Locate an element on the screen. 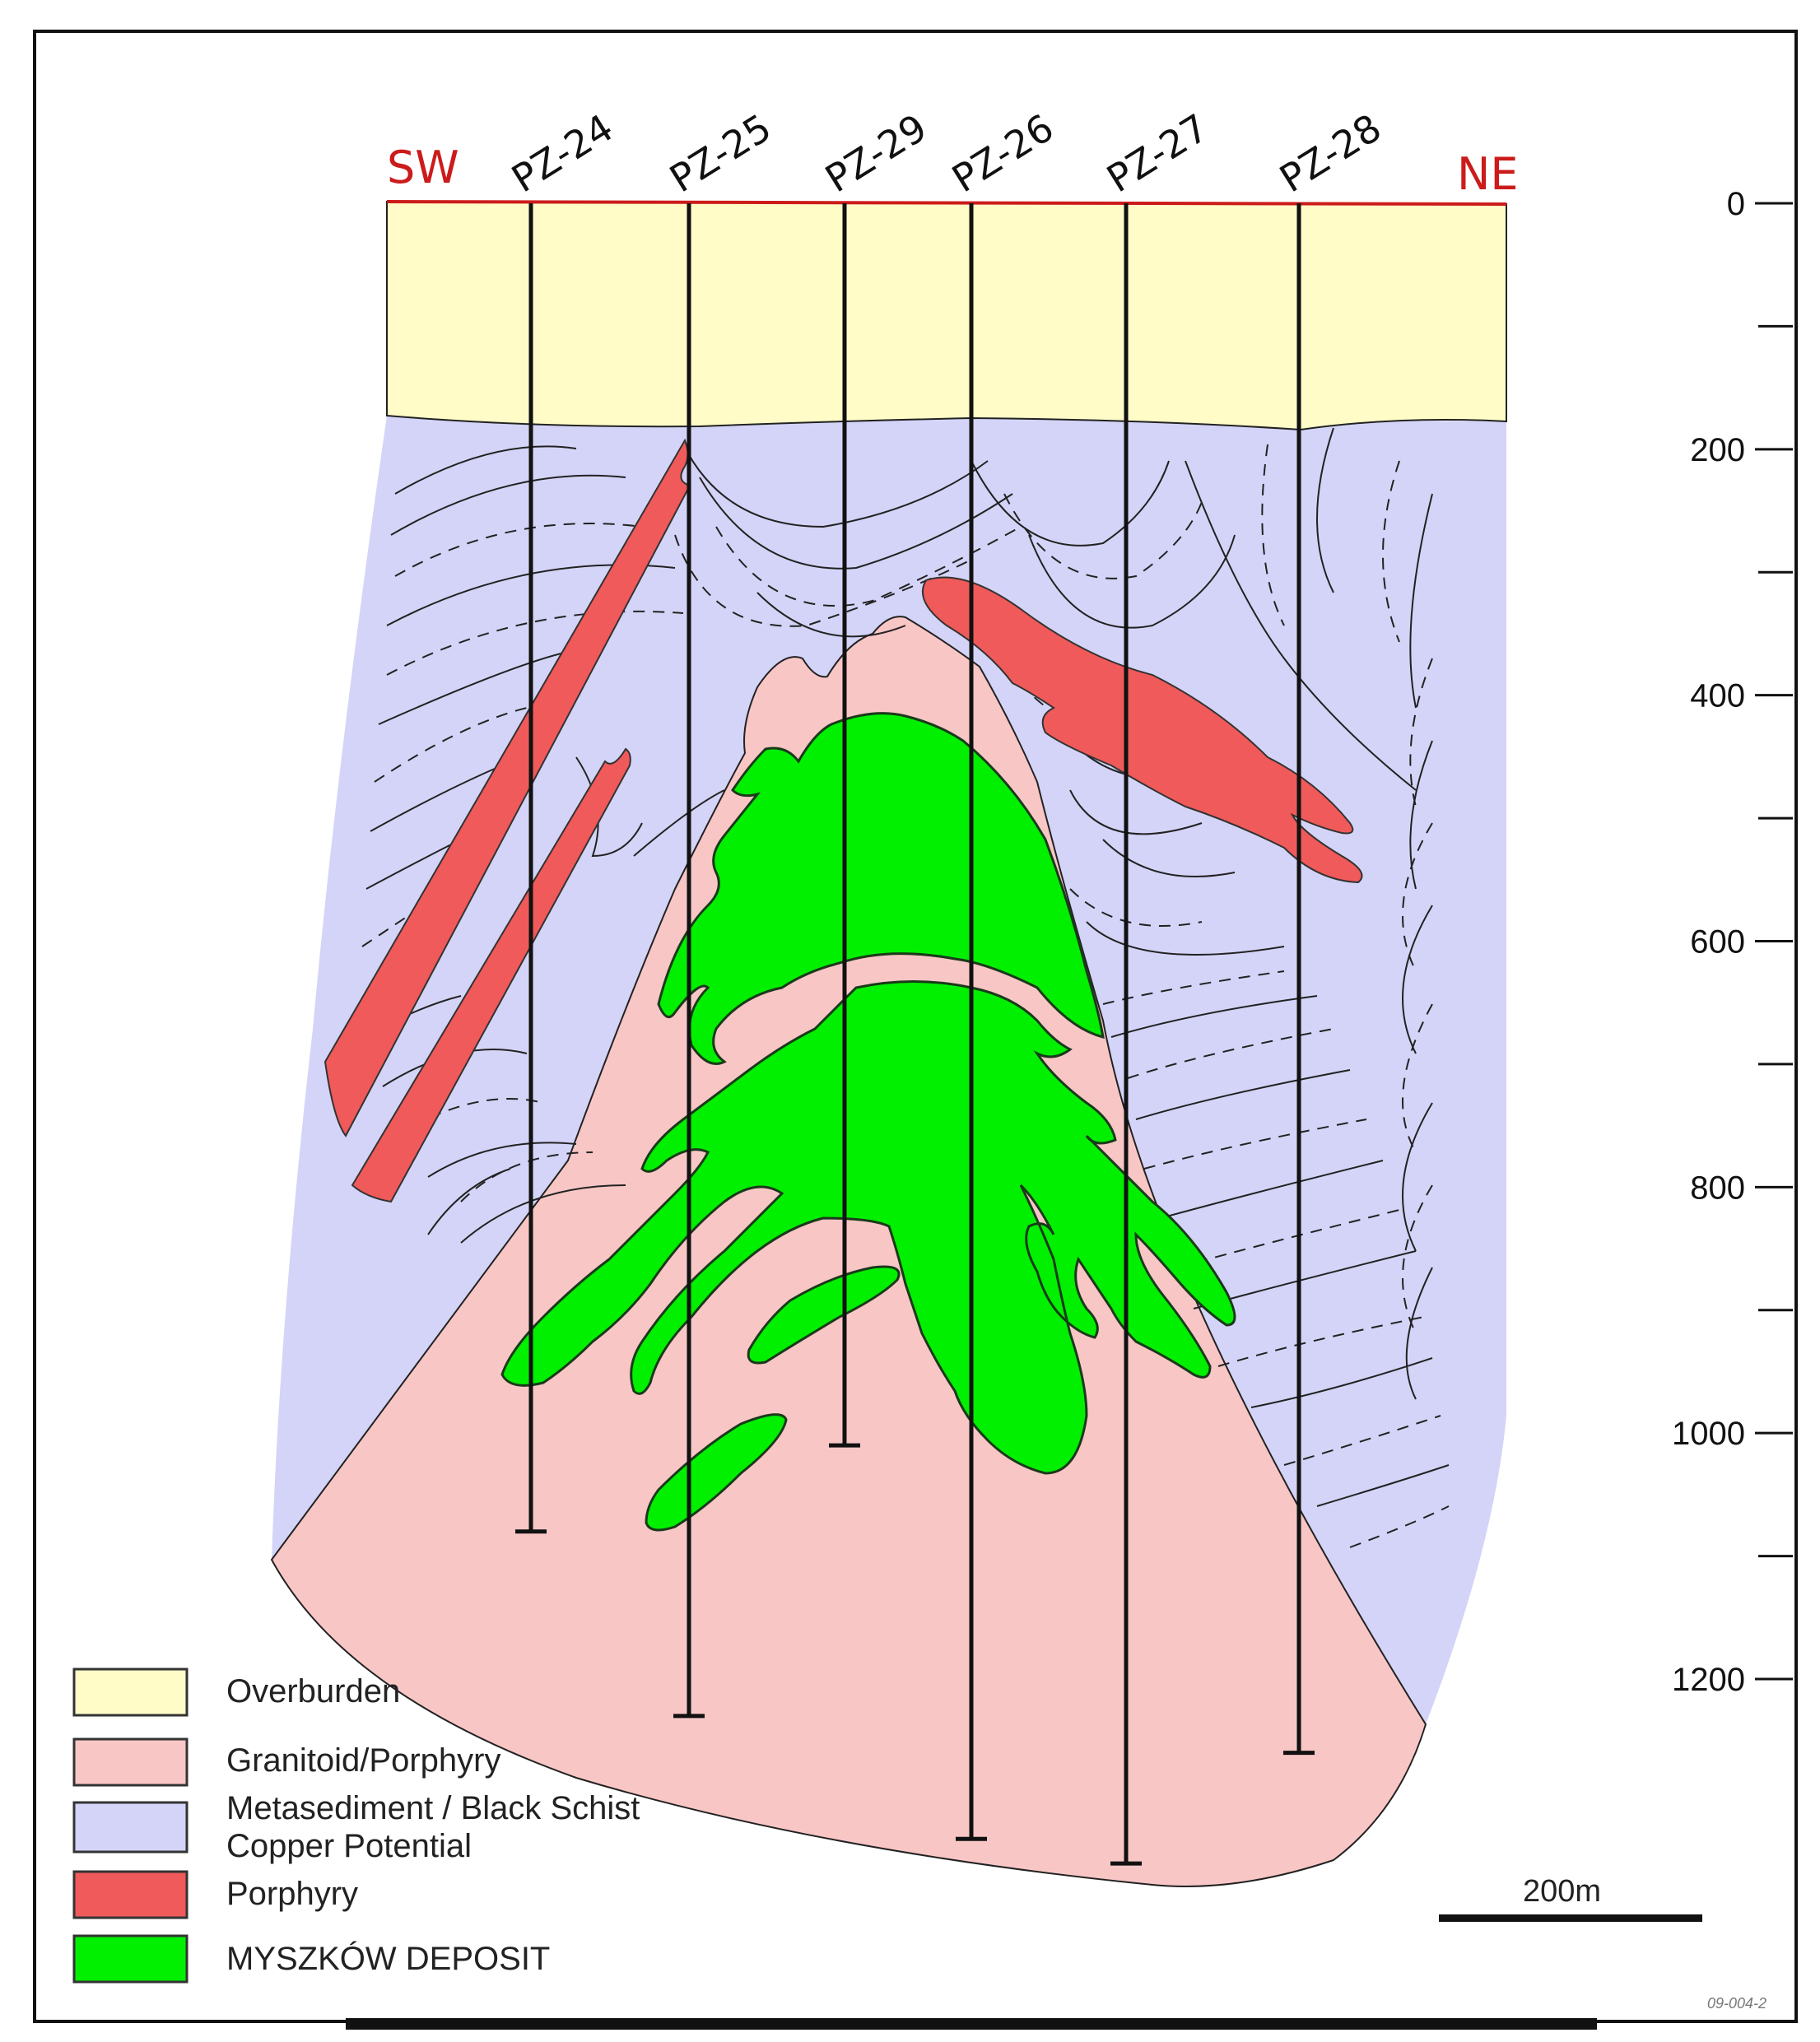  depth-tick-label: 0 is located at coordinates (1736, 204).